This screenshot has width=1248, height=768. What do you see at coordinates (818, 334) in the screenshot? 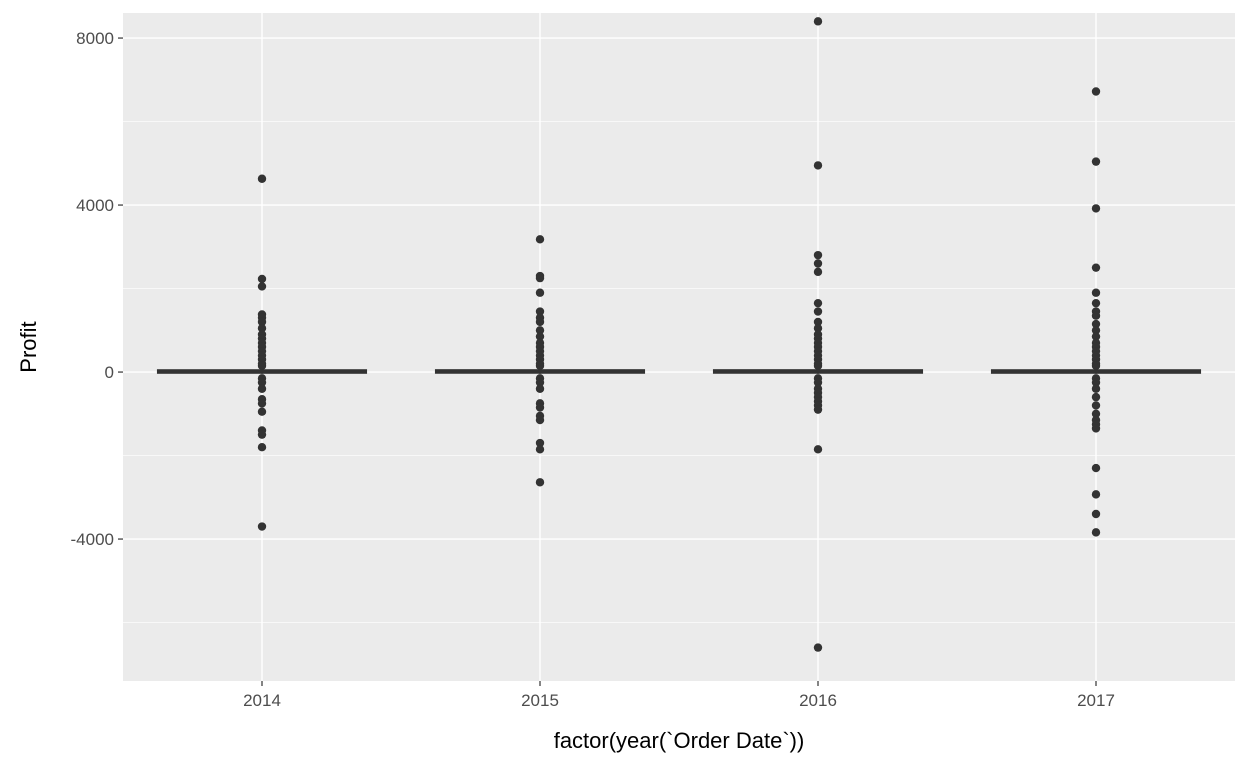
I see `box-2016` at bounding box center [818, 334].